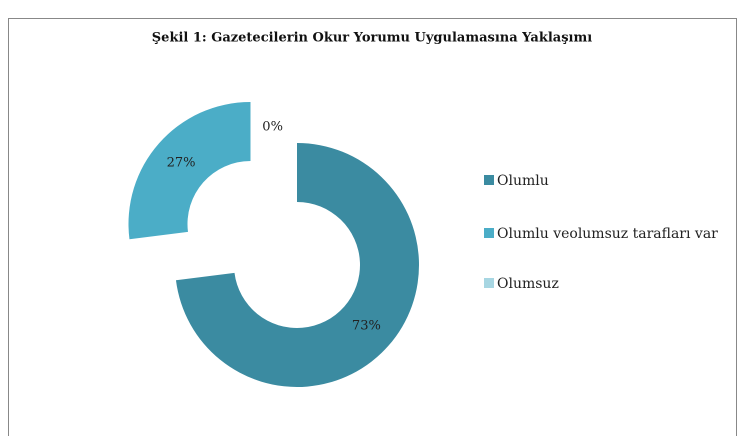 The image size is (739, 436). I want to click on legend-label: Olumlu, so click(523, 181).